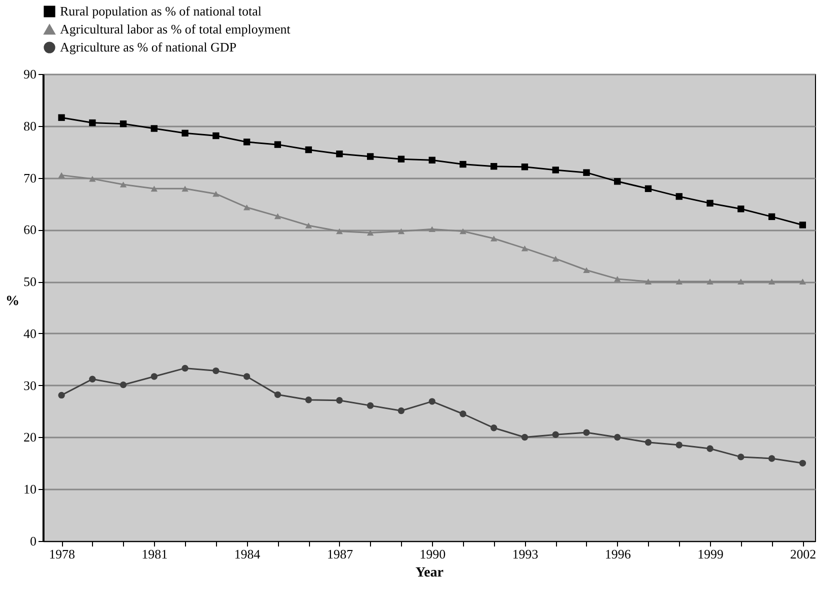 This screenshot has height=589, width=826. Describe the element at coordinates (433, 554) in the screenshot. I see `x-tick-label: 1990` at that location.